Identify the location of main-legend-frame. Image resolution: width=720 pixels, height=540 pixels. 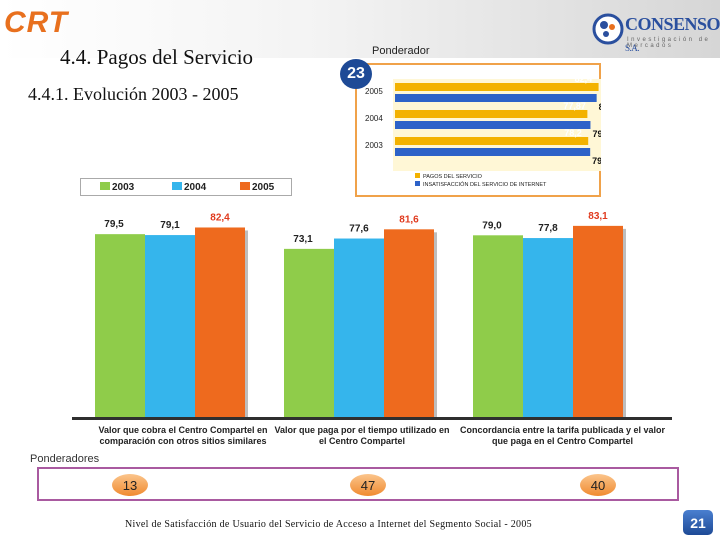
(186, 187).